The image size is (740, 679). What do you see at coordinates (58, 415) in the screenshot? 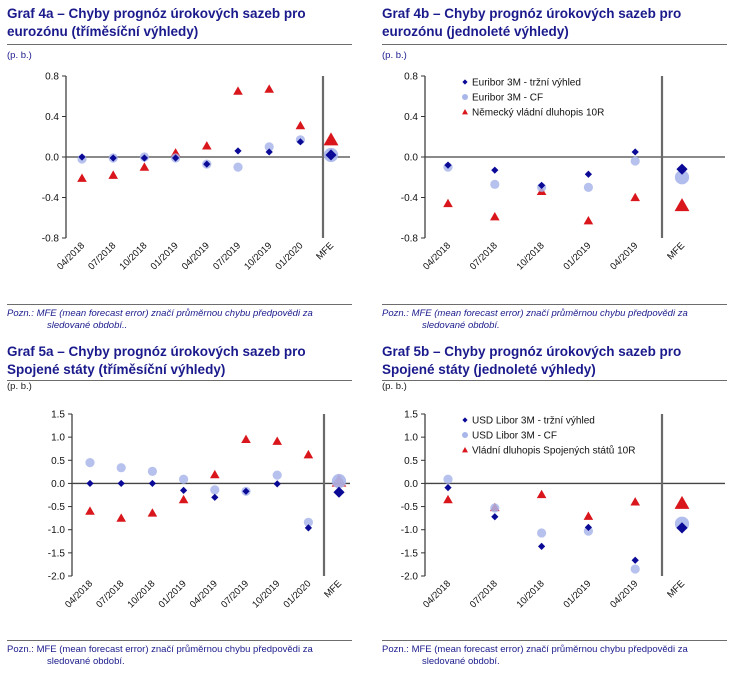
I see `y-tick-label: 1.5` at bounding box center [58, 415].